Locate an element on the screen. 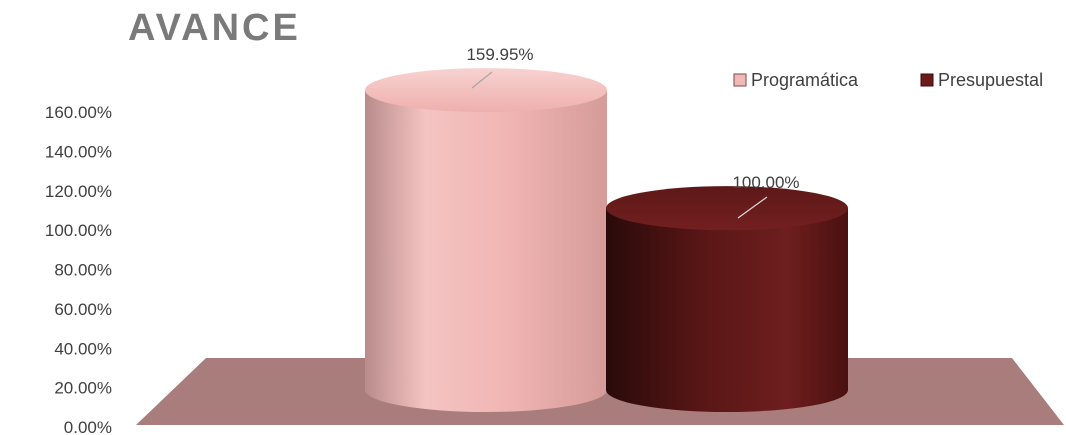  y-tick-label: 40.00% is located at coordinates (83, 348).